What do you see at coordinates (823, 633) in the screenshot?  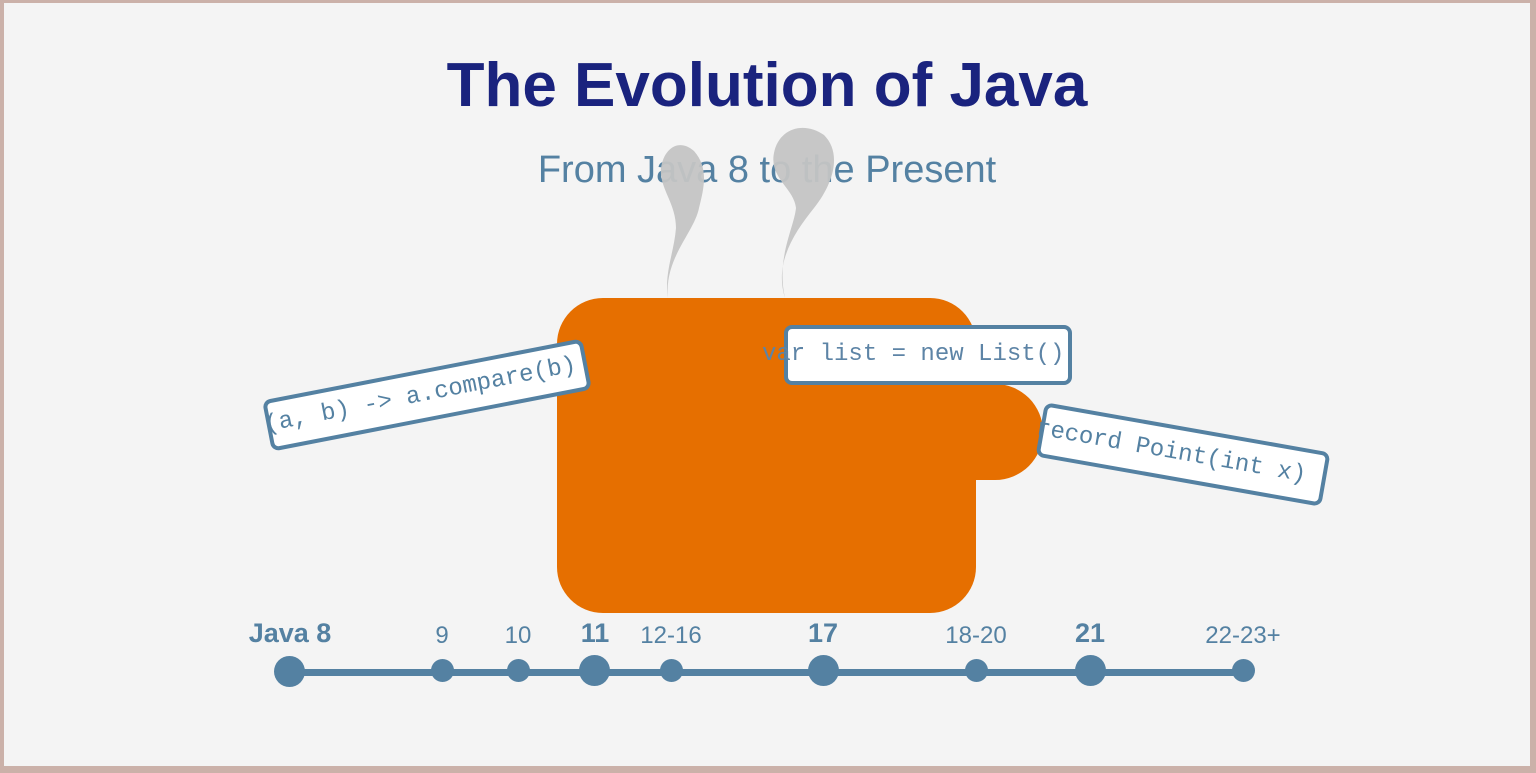 I see `milestone-label: 17` at bounding box center [823, 633].